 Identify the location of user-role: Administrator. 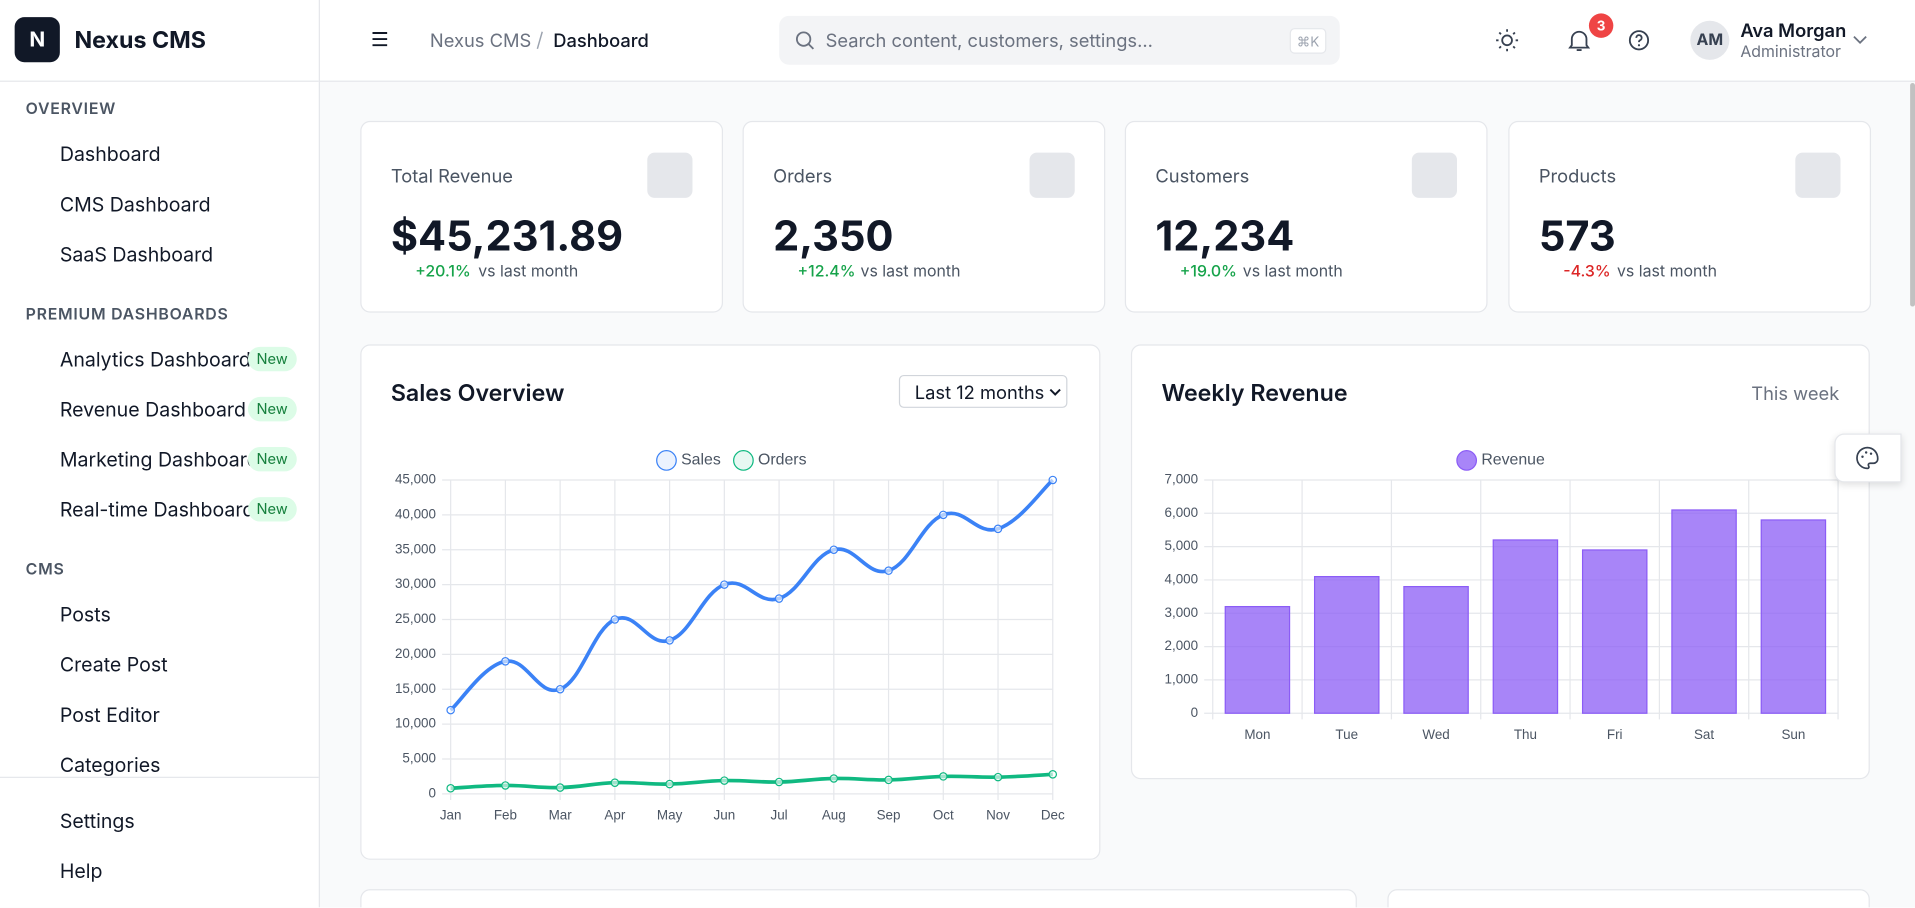
(1791, 52).